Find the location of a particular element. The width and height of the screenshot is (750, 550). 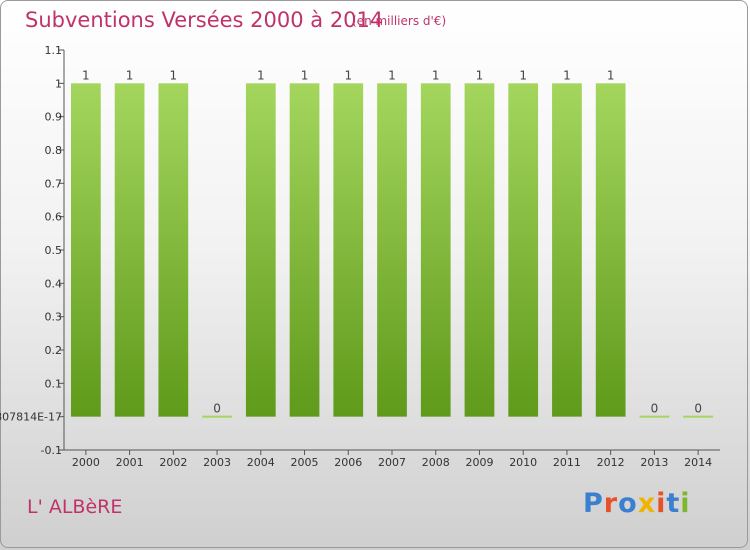

x-tick-label-2014: 2014 is located at coordinates (698, 462).